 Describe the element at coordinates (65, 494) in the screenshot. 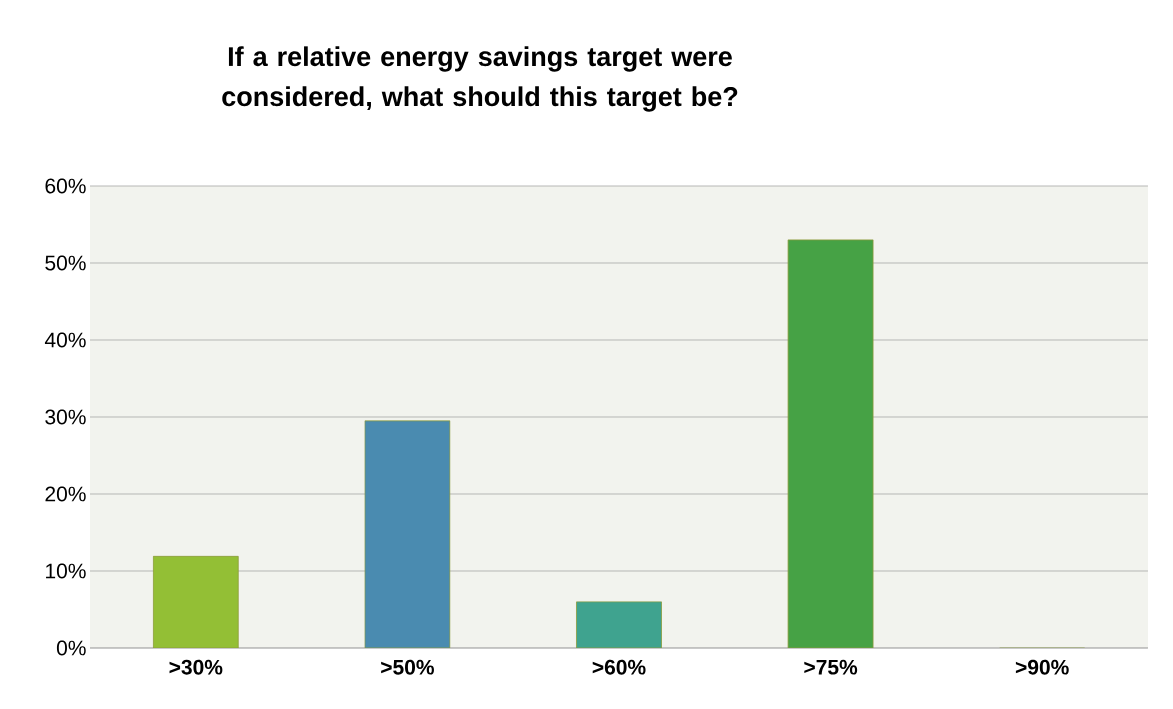

I see `y-tick-label: 20%` at that location.